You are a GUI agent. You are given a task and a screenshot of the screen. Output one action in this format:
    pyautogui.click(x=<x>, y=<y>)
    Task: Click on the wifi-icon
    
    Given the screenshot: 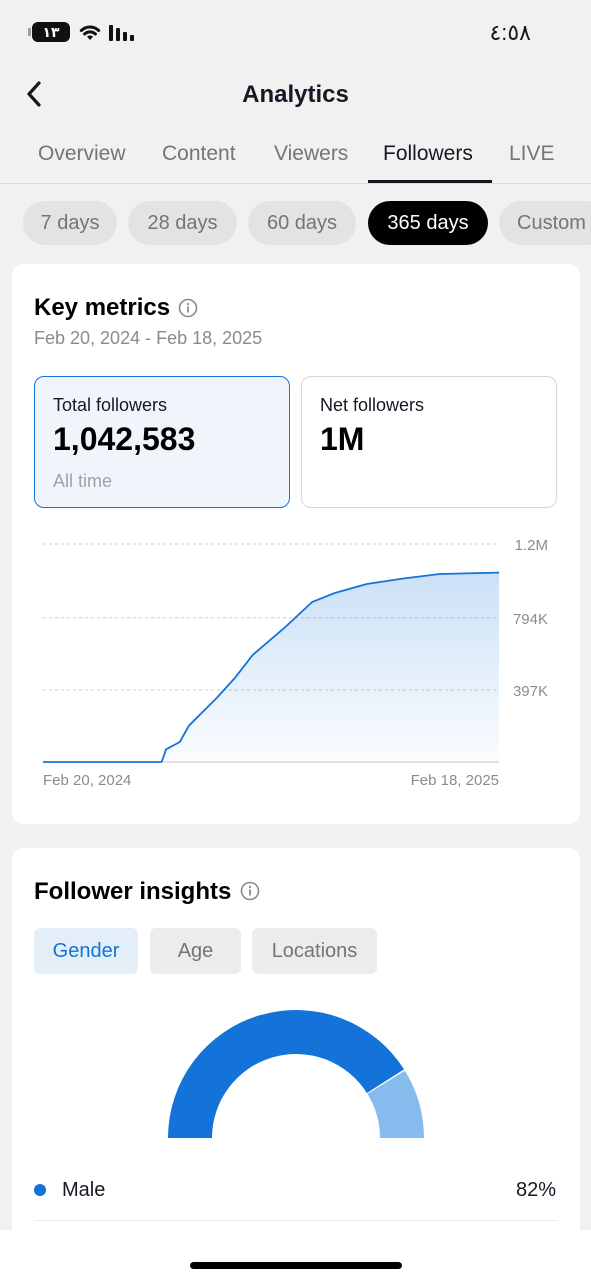 What is the action you would take?
    pyautogui.click(x=90, y=32)
    